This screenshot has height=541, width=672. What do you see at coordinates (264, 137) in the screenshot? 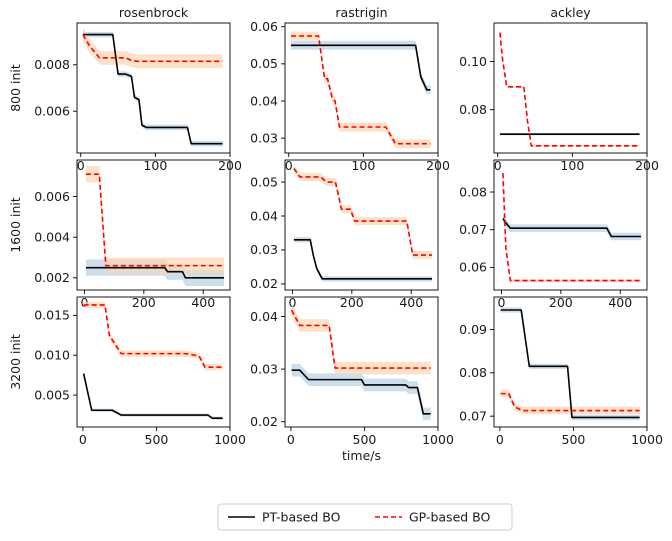
I see `y-tick-label: 0.03` at bounding box center [264, 137].